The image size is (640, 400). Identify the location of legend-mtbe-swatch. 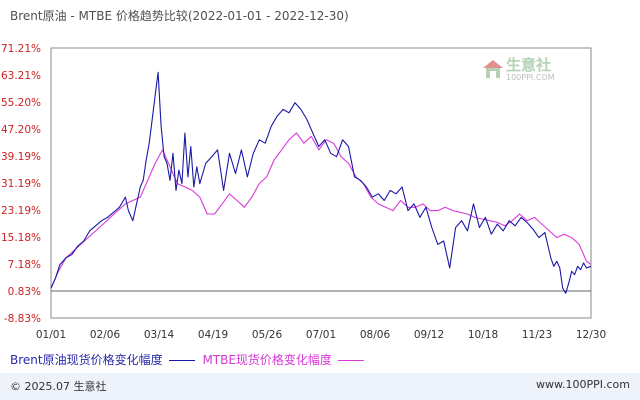
(350, 360).